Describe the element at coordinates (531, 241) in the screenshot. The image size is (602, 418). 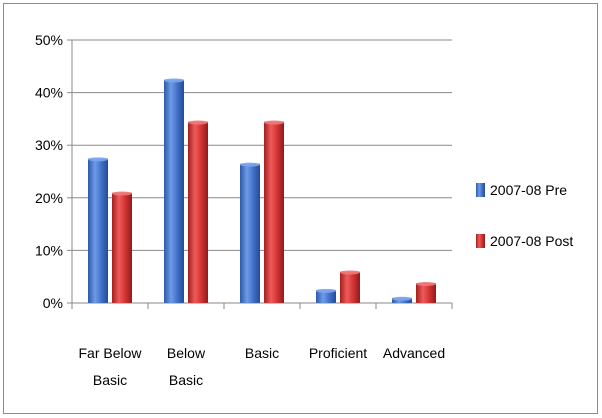
I see `legend-label-post: 2007-08 Post` at that location.